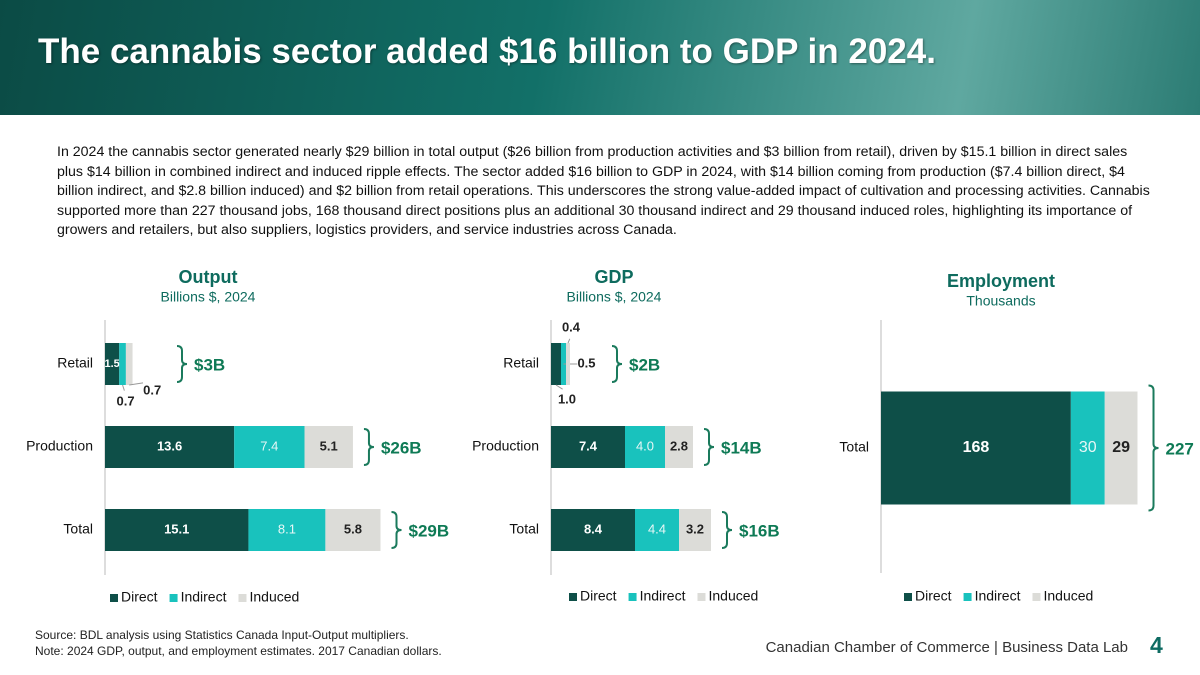 Image resolution: width=1200 pixels, height=675 pixels. I want to click on value-label: 30, so click(1088, 447).